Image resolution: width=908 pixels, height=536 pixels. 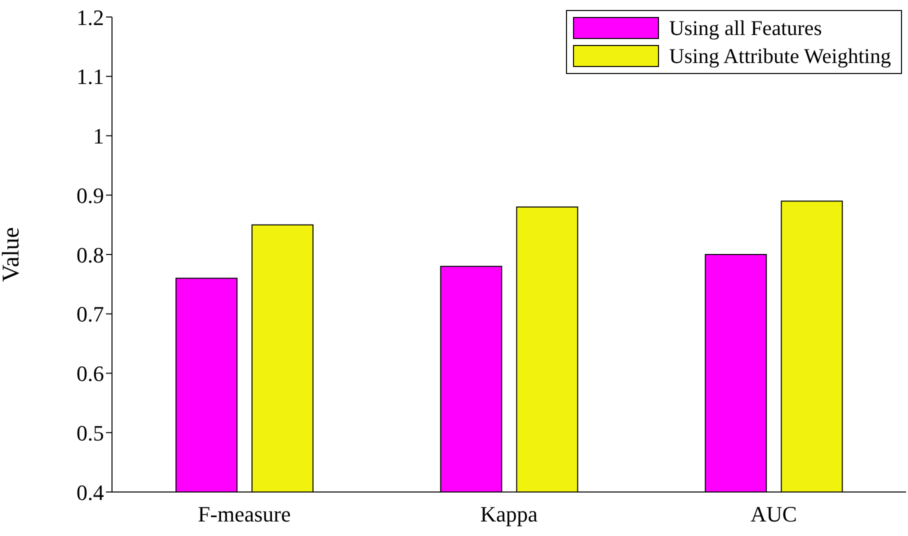 What do you see at coordinates (780, 56) in the screenshot?
I see `legend-label: Using Attribute Weighting` at bounding box center [780, 56].